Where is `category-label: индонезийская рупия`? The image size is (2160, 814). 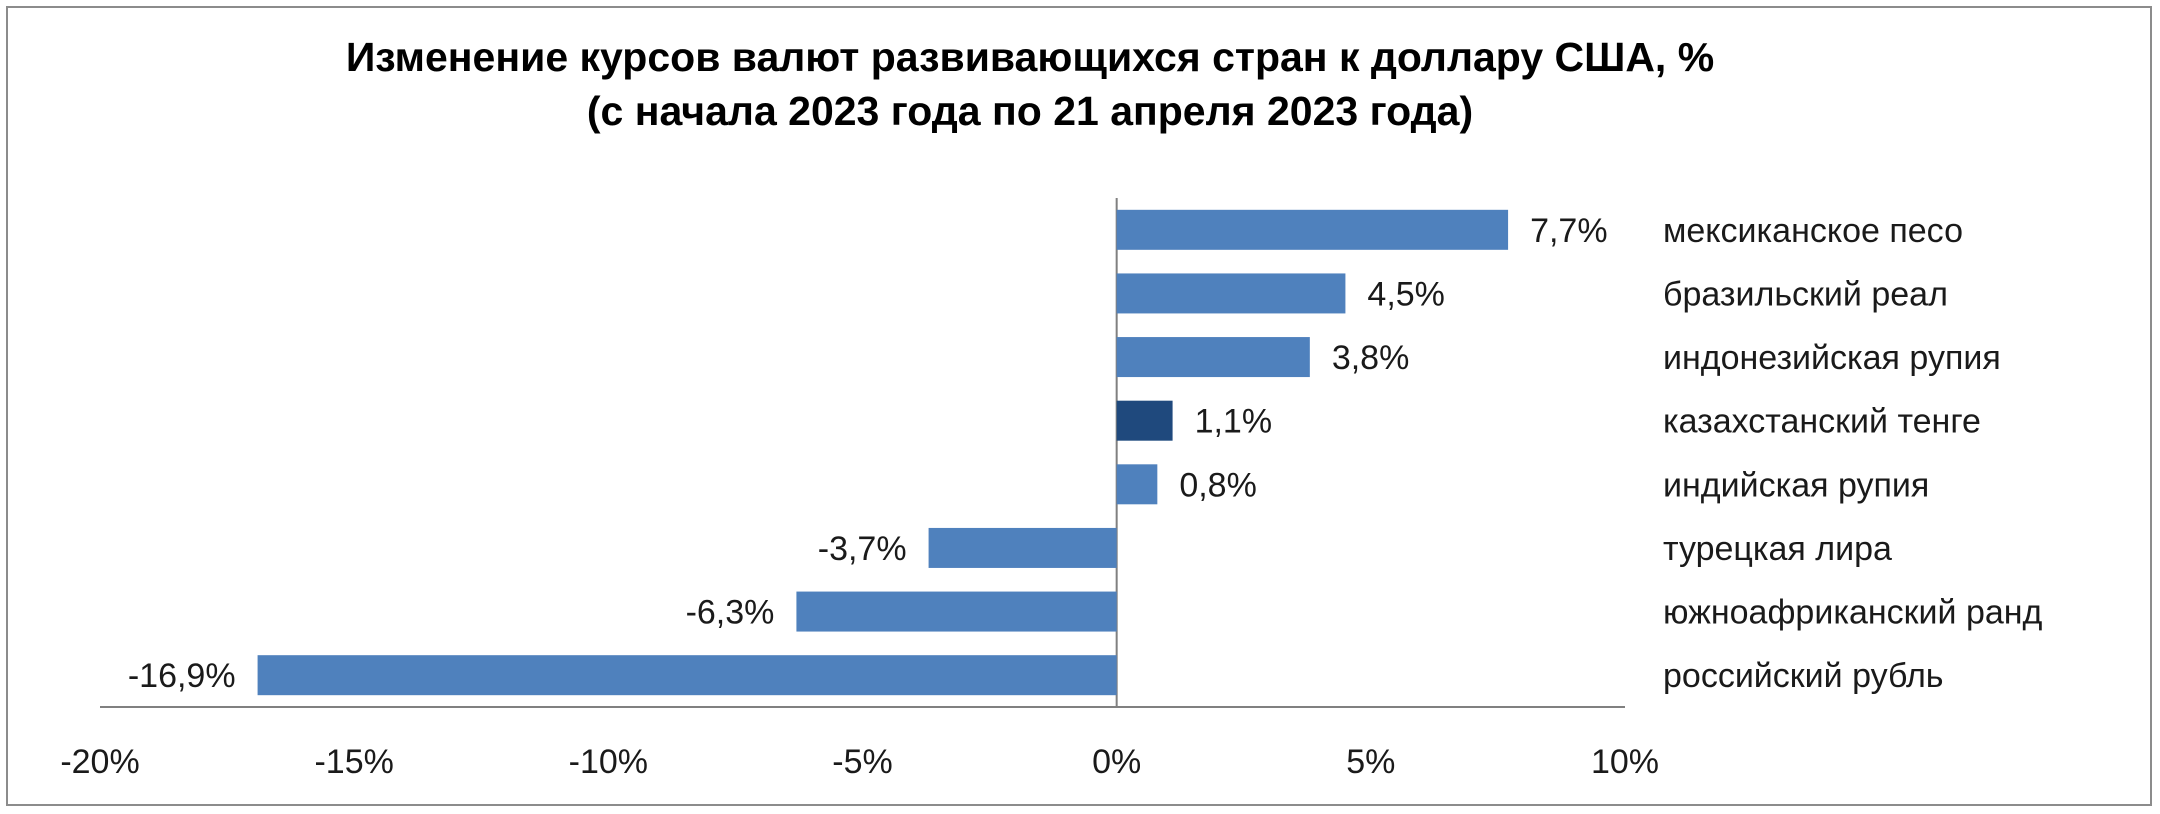 category-label: индонезийская рупия is located at coordinates (1832, 358).